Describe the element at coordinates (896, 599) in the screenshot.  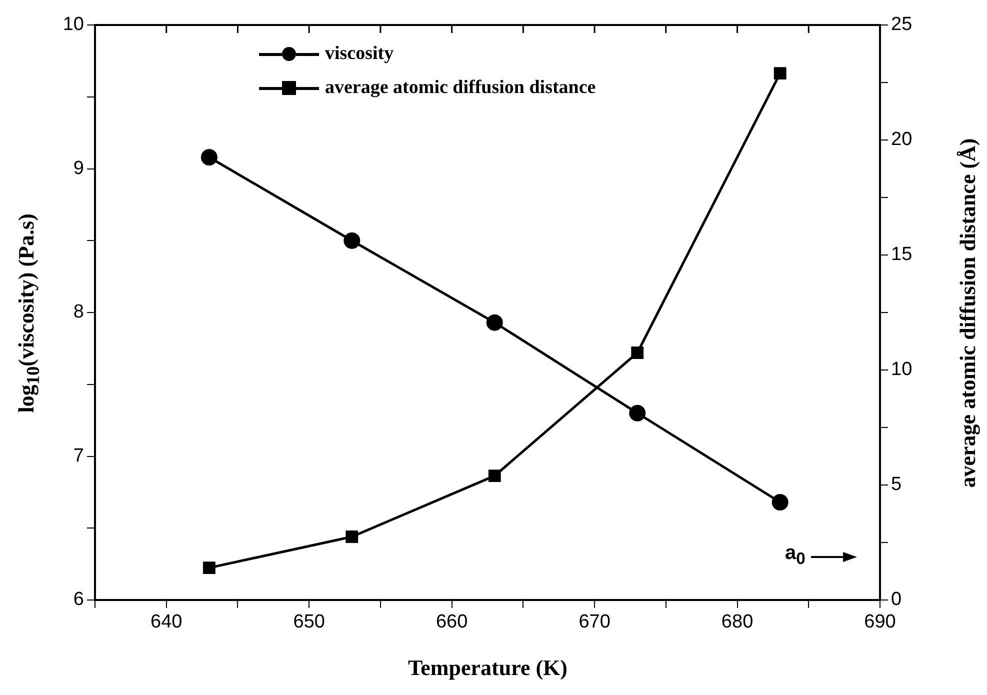
I see `y2-tick-label: 0` at that location.